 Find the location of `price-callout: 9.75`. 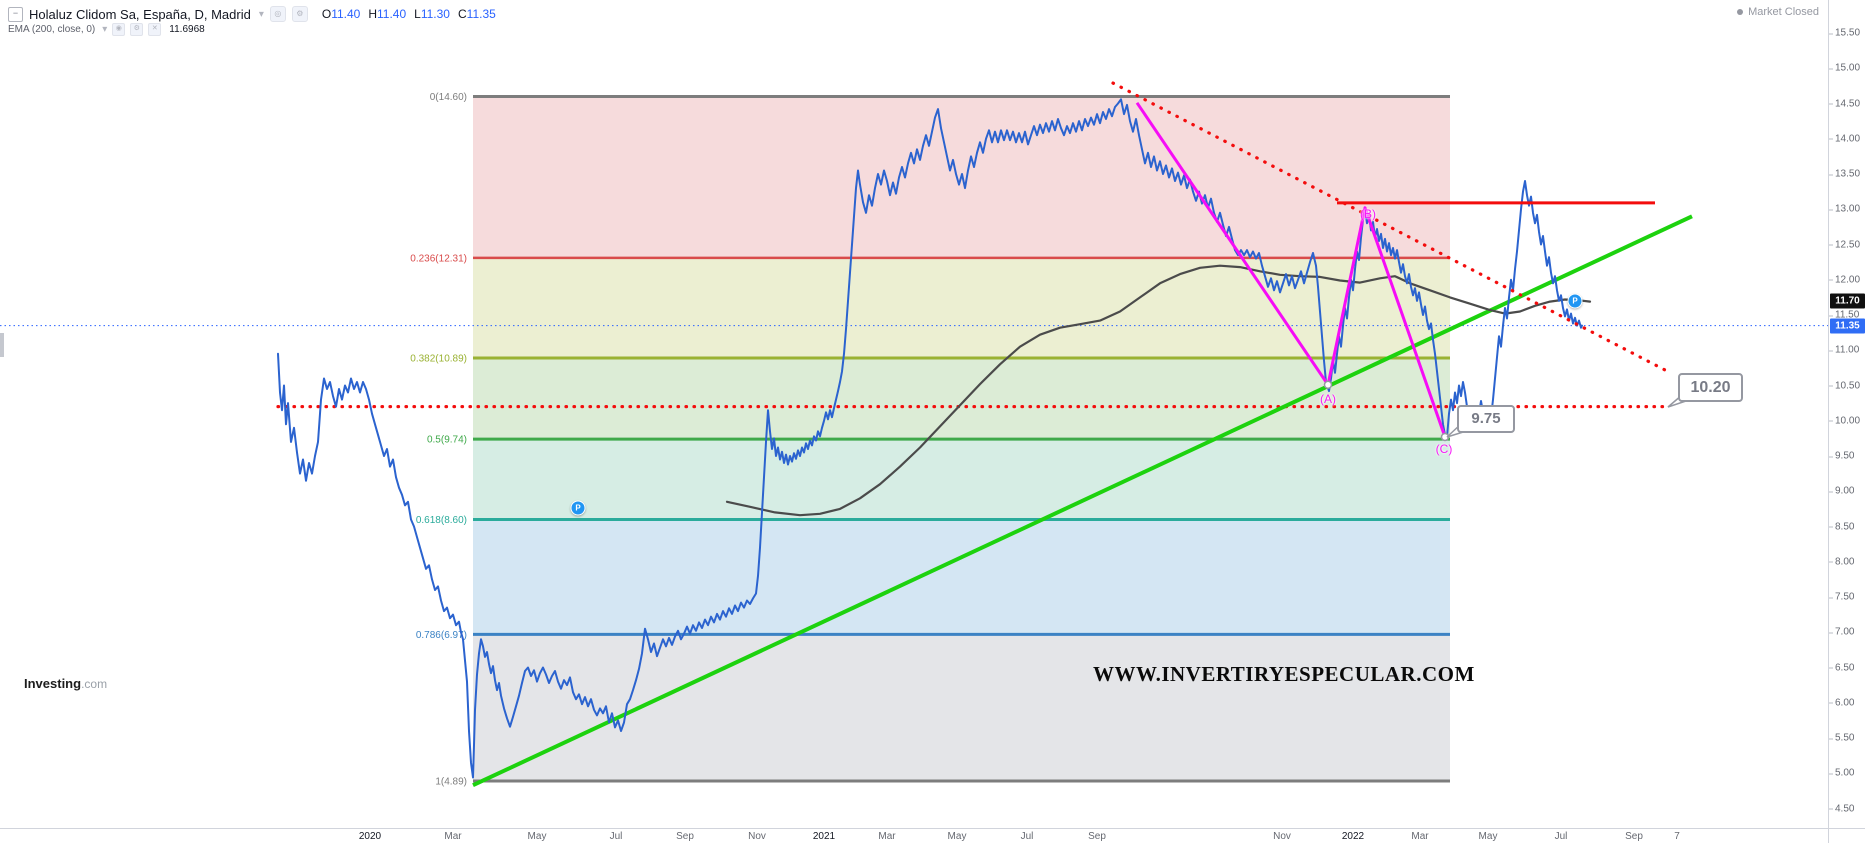

price-callout: 9.75 is located at coordinates (1486, 419).